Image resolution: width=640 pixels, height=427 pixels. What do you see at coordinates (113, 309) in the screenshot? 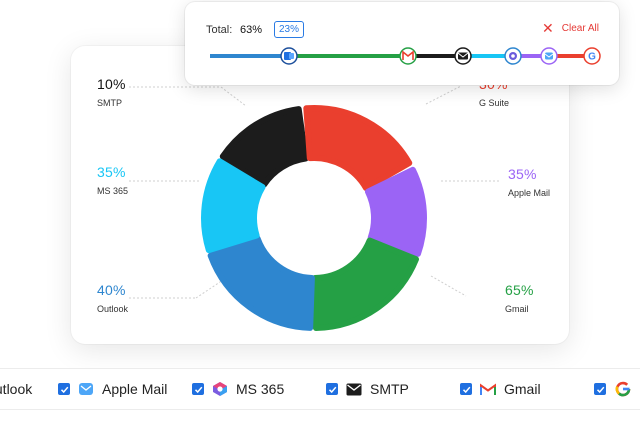
I see `slice-name: Outlook` at bounding box center [113, 309].